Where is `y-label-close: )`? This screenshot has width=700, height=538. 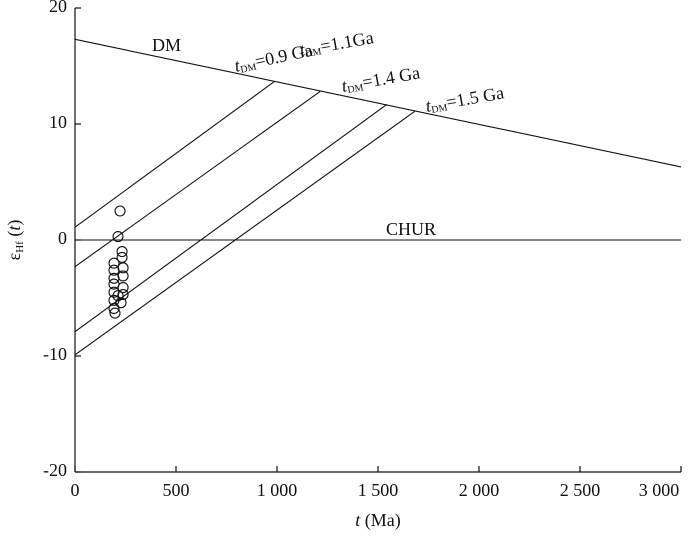 y-label-close: ) is located at coordinates (14, 223).